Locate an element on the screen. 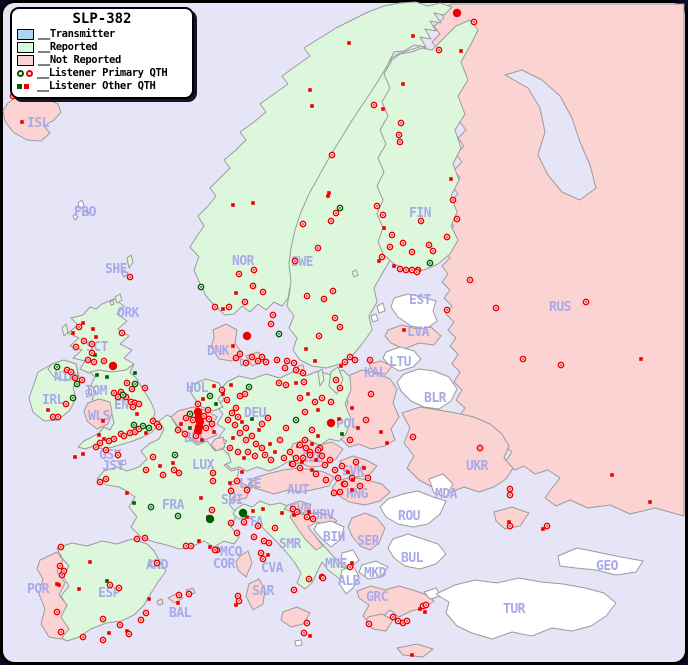 The image size is (688, 665). country-shape-iom is located at coordinates (89, 393).